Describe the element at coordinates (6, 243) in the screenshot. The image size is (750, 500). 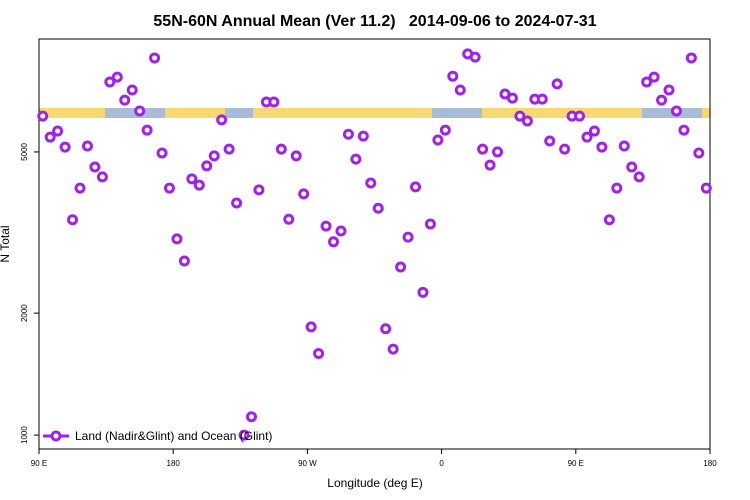
I see `y-axis-label: N Total` at that location.